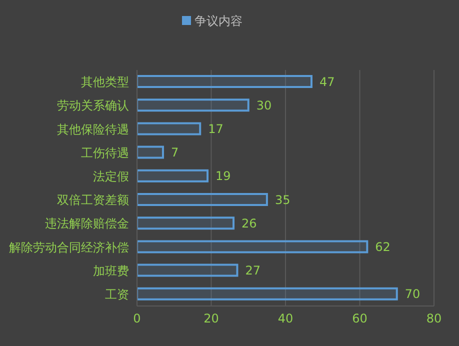 Image resolution: width=459 pixels, height=346 pixels. What do you see at coordinates (105, 82) in the screenshot?
I see `y-tick-label: 其他类型` at bounding box center [105, 82].